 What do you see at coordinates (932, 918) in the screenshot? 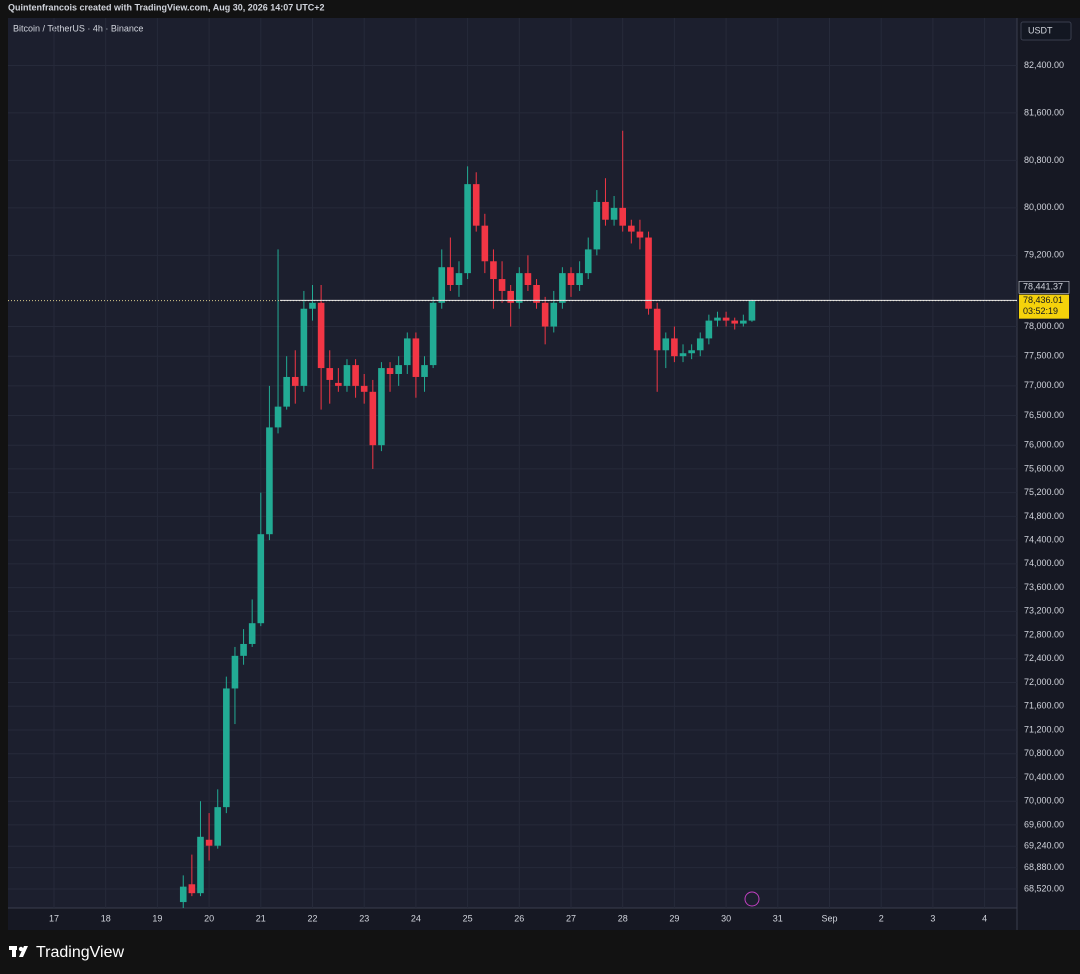
I see `x-tick-label: 3` at bounding box center [932, 918].